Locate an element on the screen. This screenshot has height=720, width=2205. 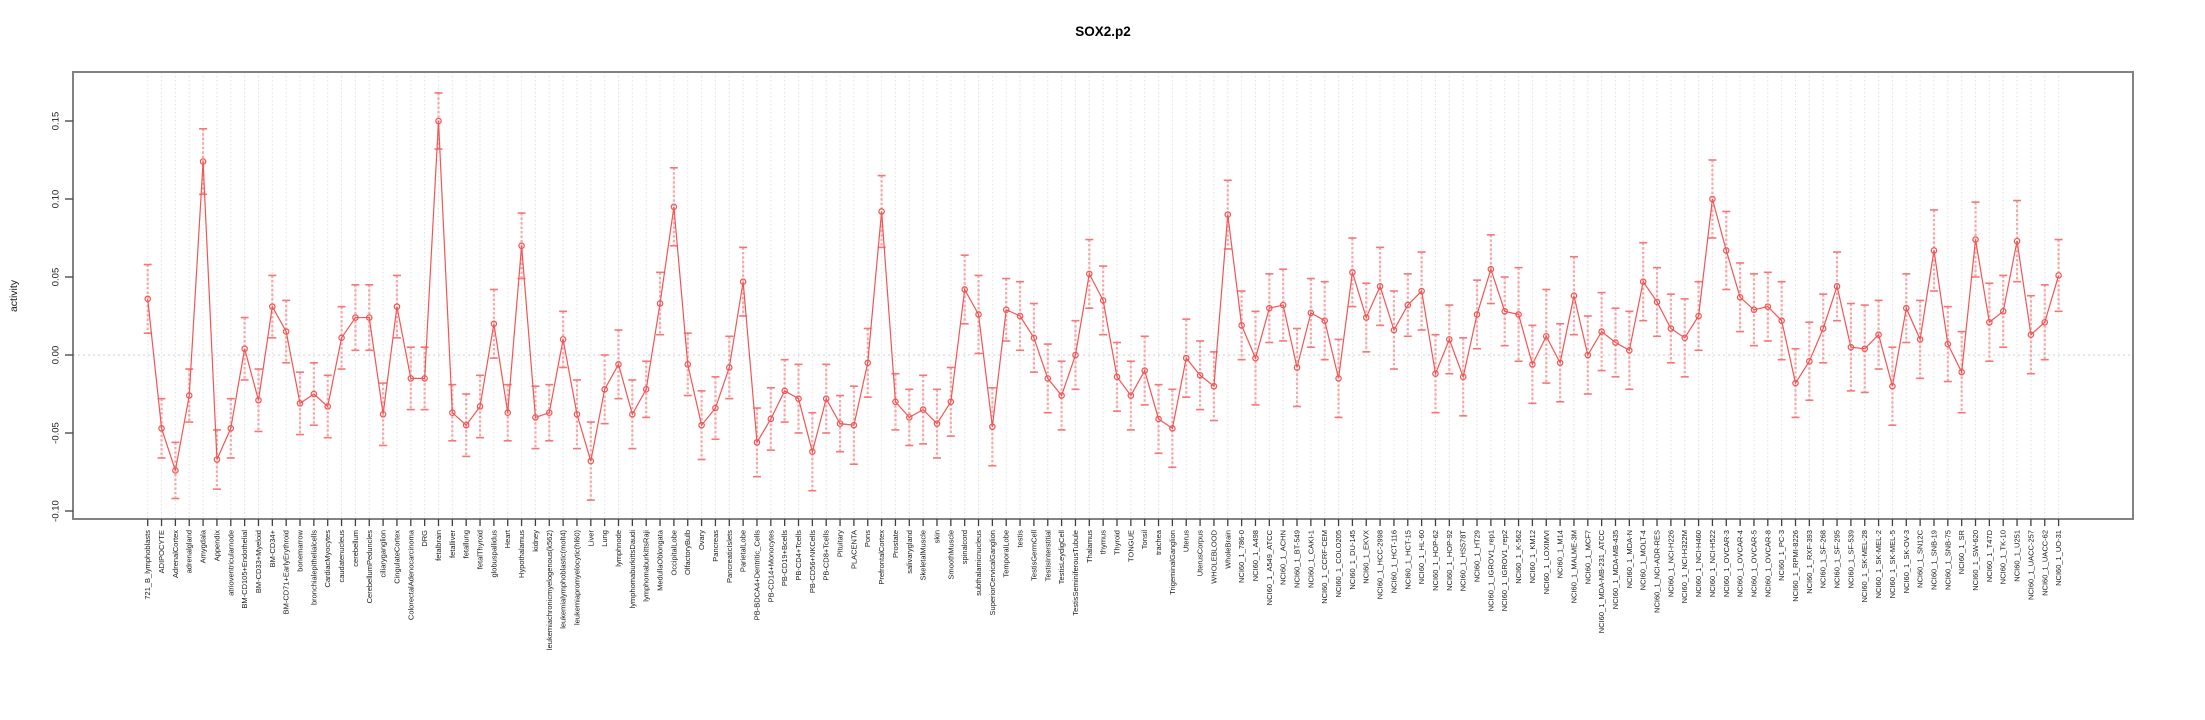
x-tick-label: NCI60_1_CAKI-1 is located at coordinates (1310, 559).